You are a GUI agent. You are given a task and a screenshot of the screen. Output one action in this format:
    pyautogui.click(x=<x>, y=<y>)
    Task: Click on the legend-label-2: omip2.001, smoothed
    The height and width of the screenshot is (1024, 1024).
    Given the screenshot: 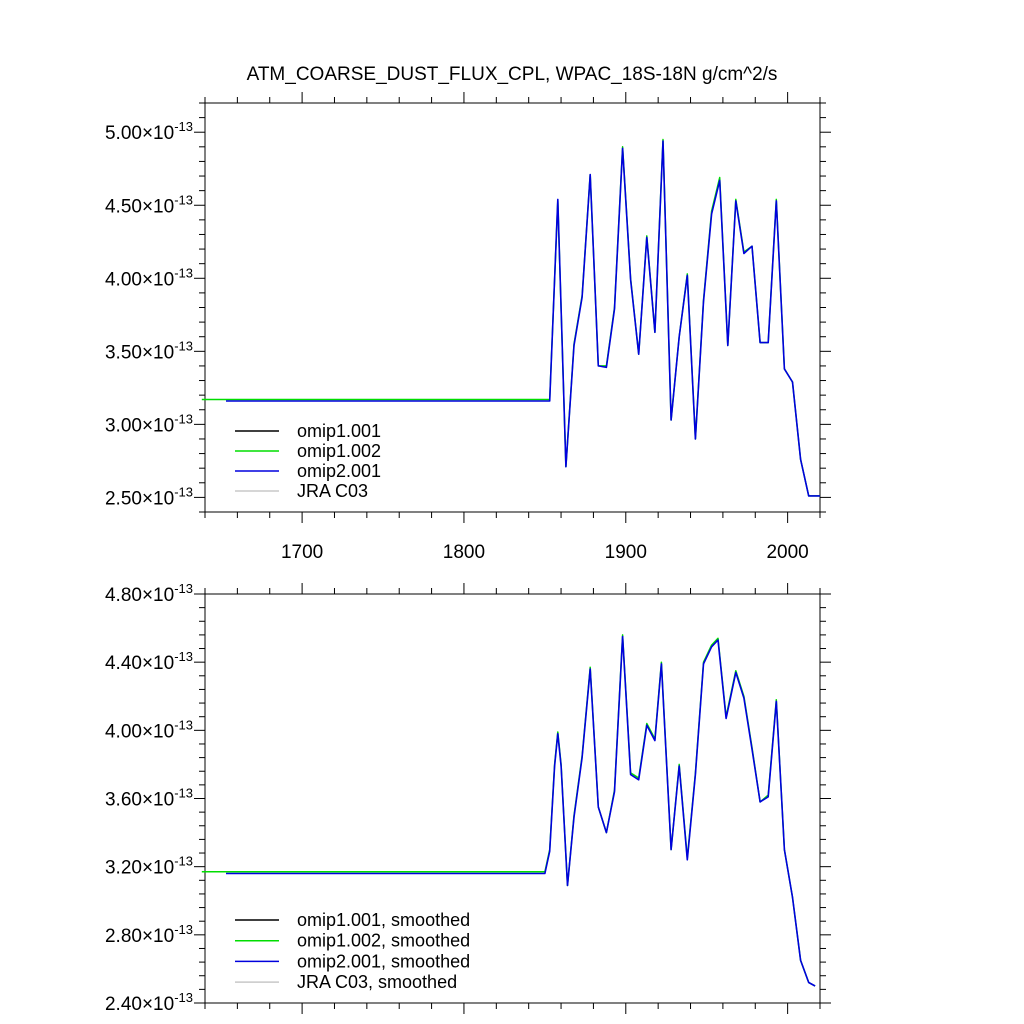 What is the action you would take?
    pyautogui.click(x=383, y=961)
    